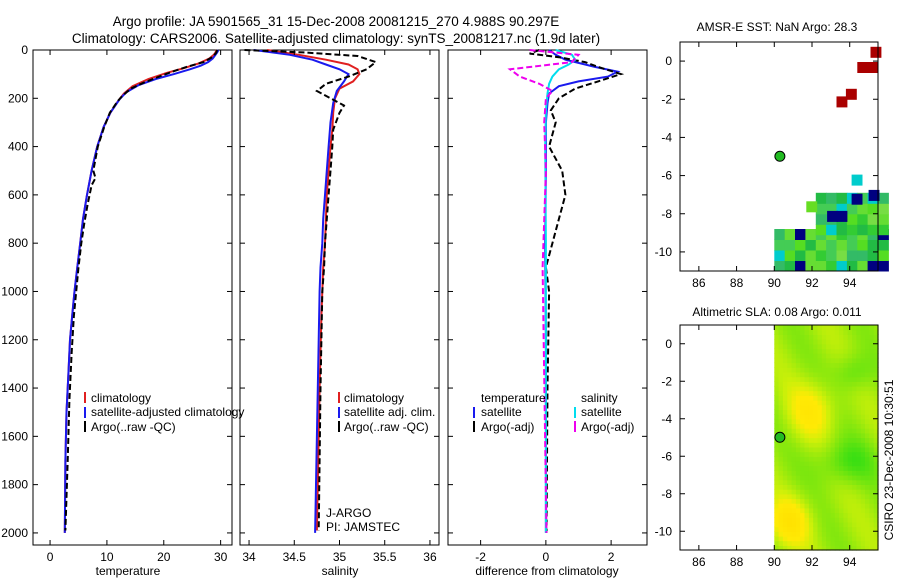  I want to click on y-tick-label: -4, so click(666, 137).